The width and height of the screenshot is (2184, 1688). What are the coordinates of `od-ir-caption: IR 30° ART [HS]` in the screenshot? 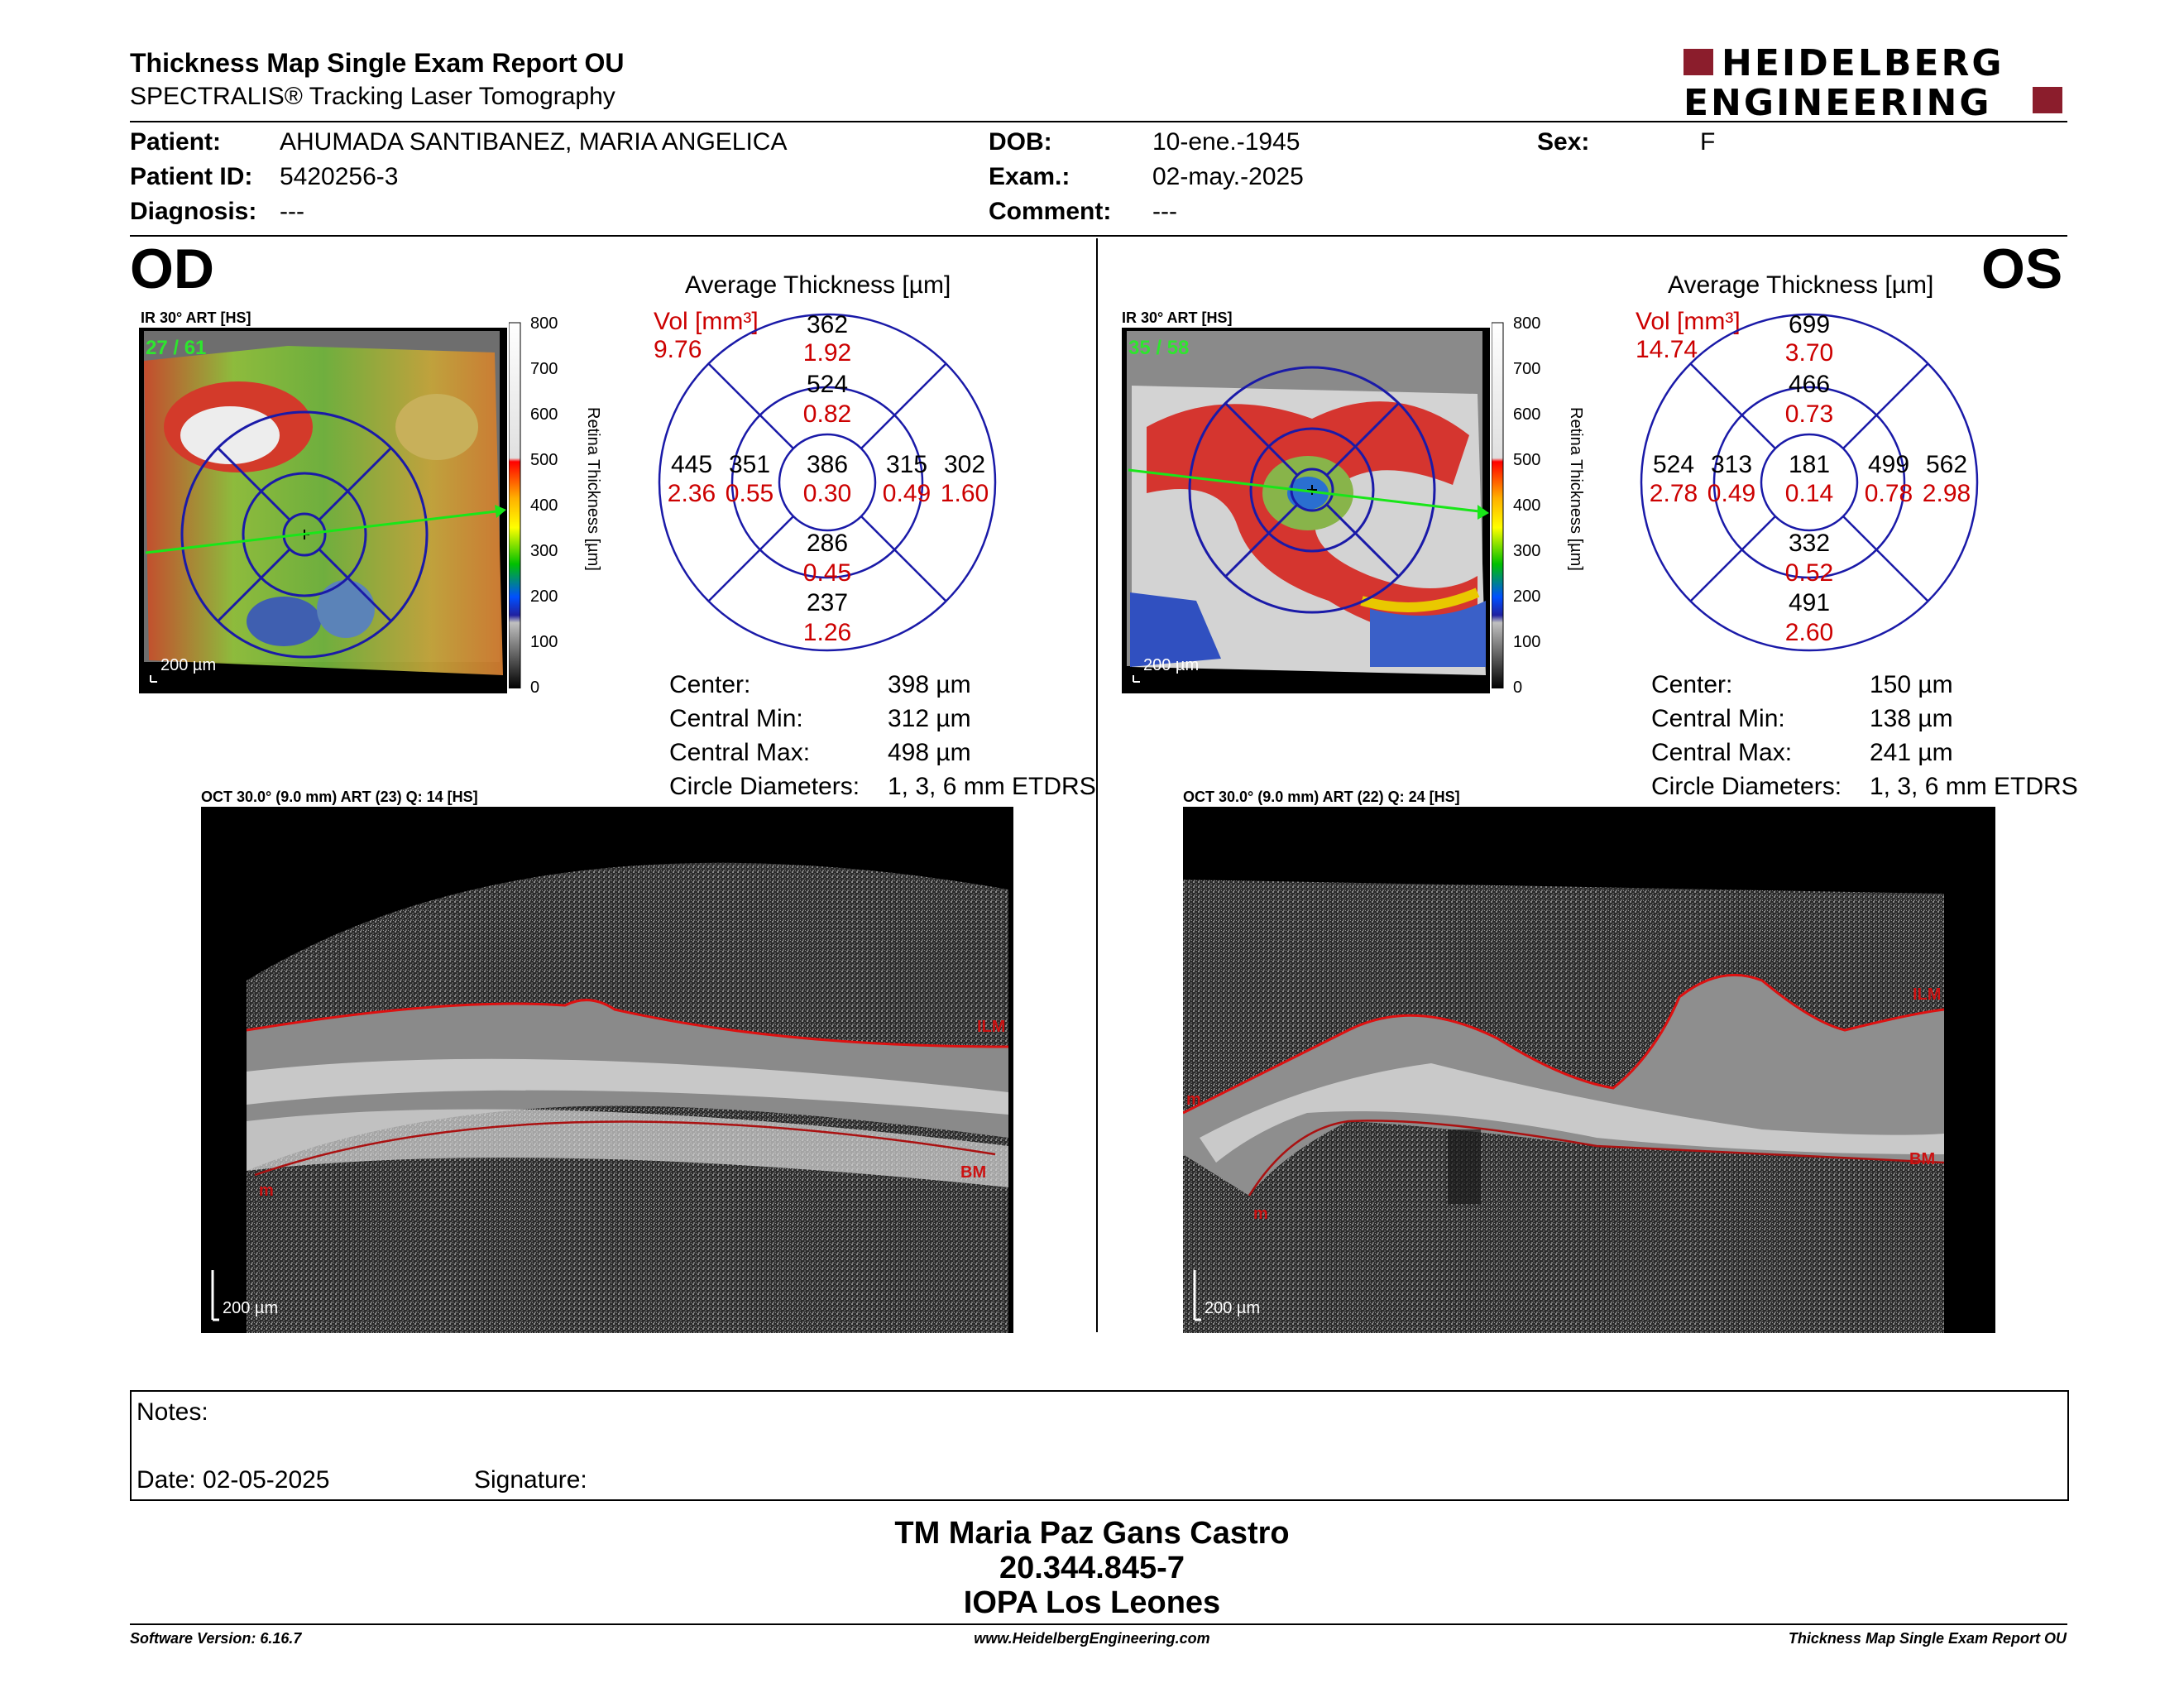 It's located at (196, 317).